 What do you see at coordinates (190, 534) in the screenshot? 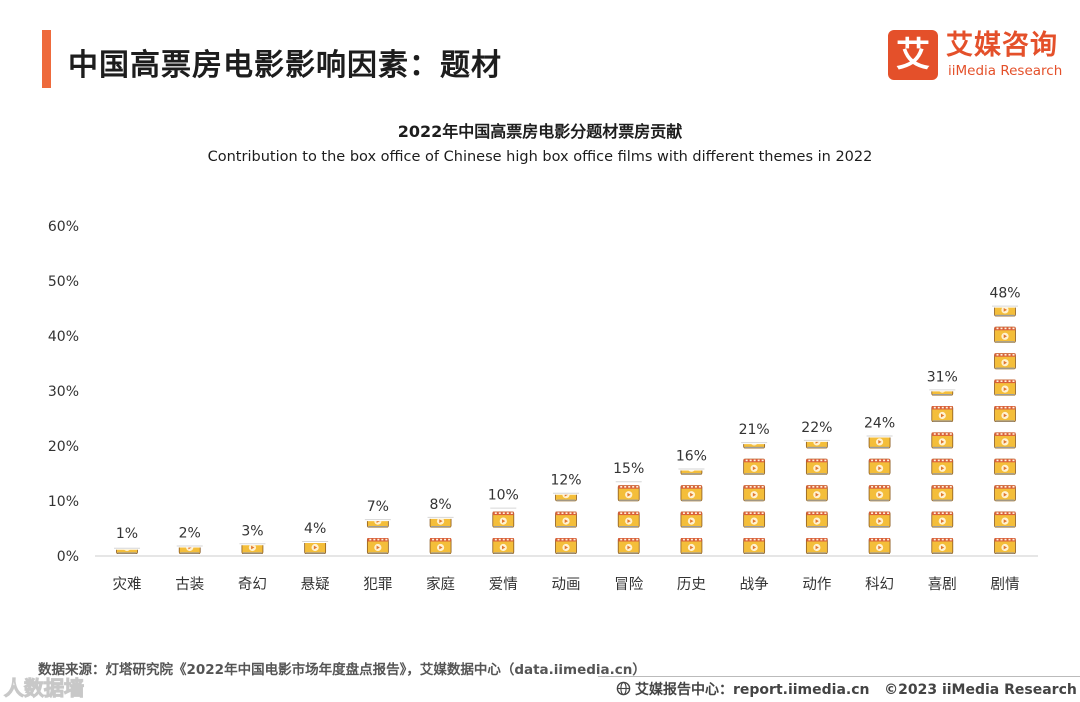
I see `data-label: 2%` at bounding box center [190, 534].